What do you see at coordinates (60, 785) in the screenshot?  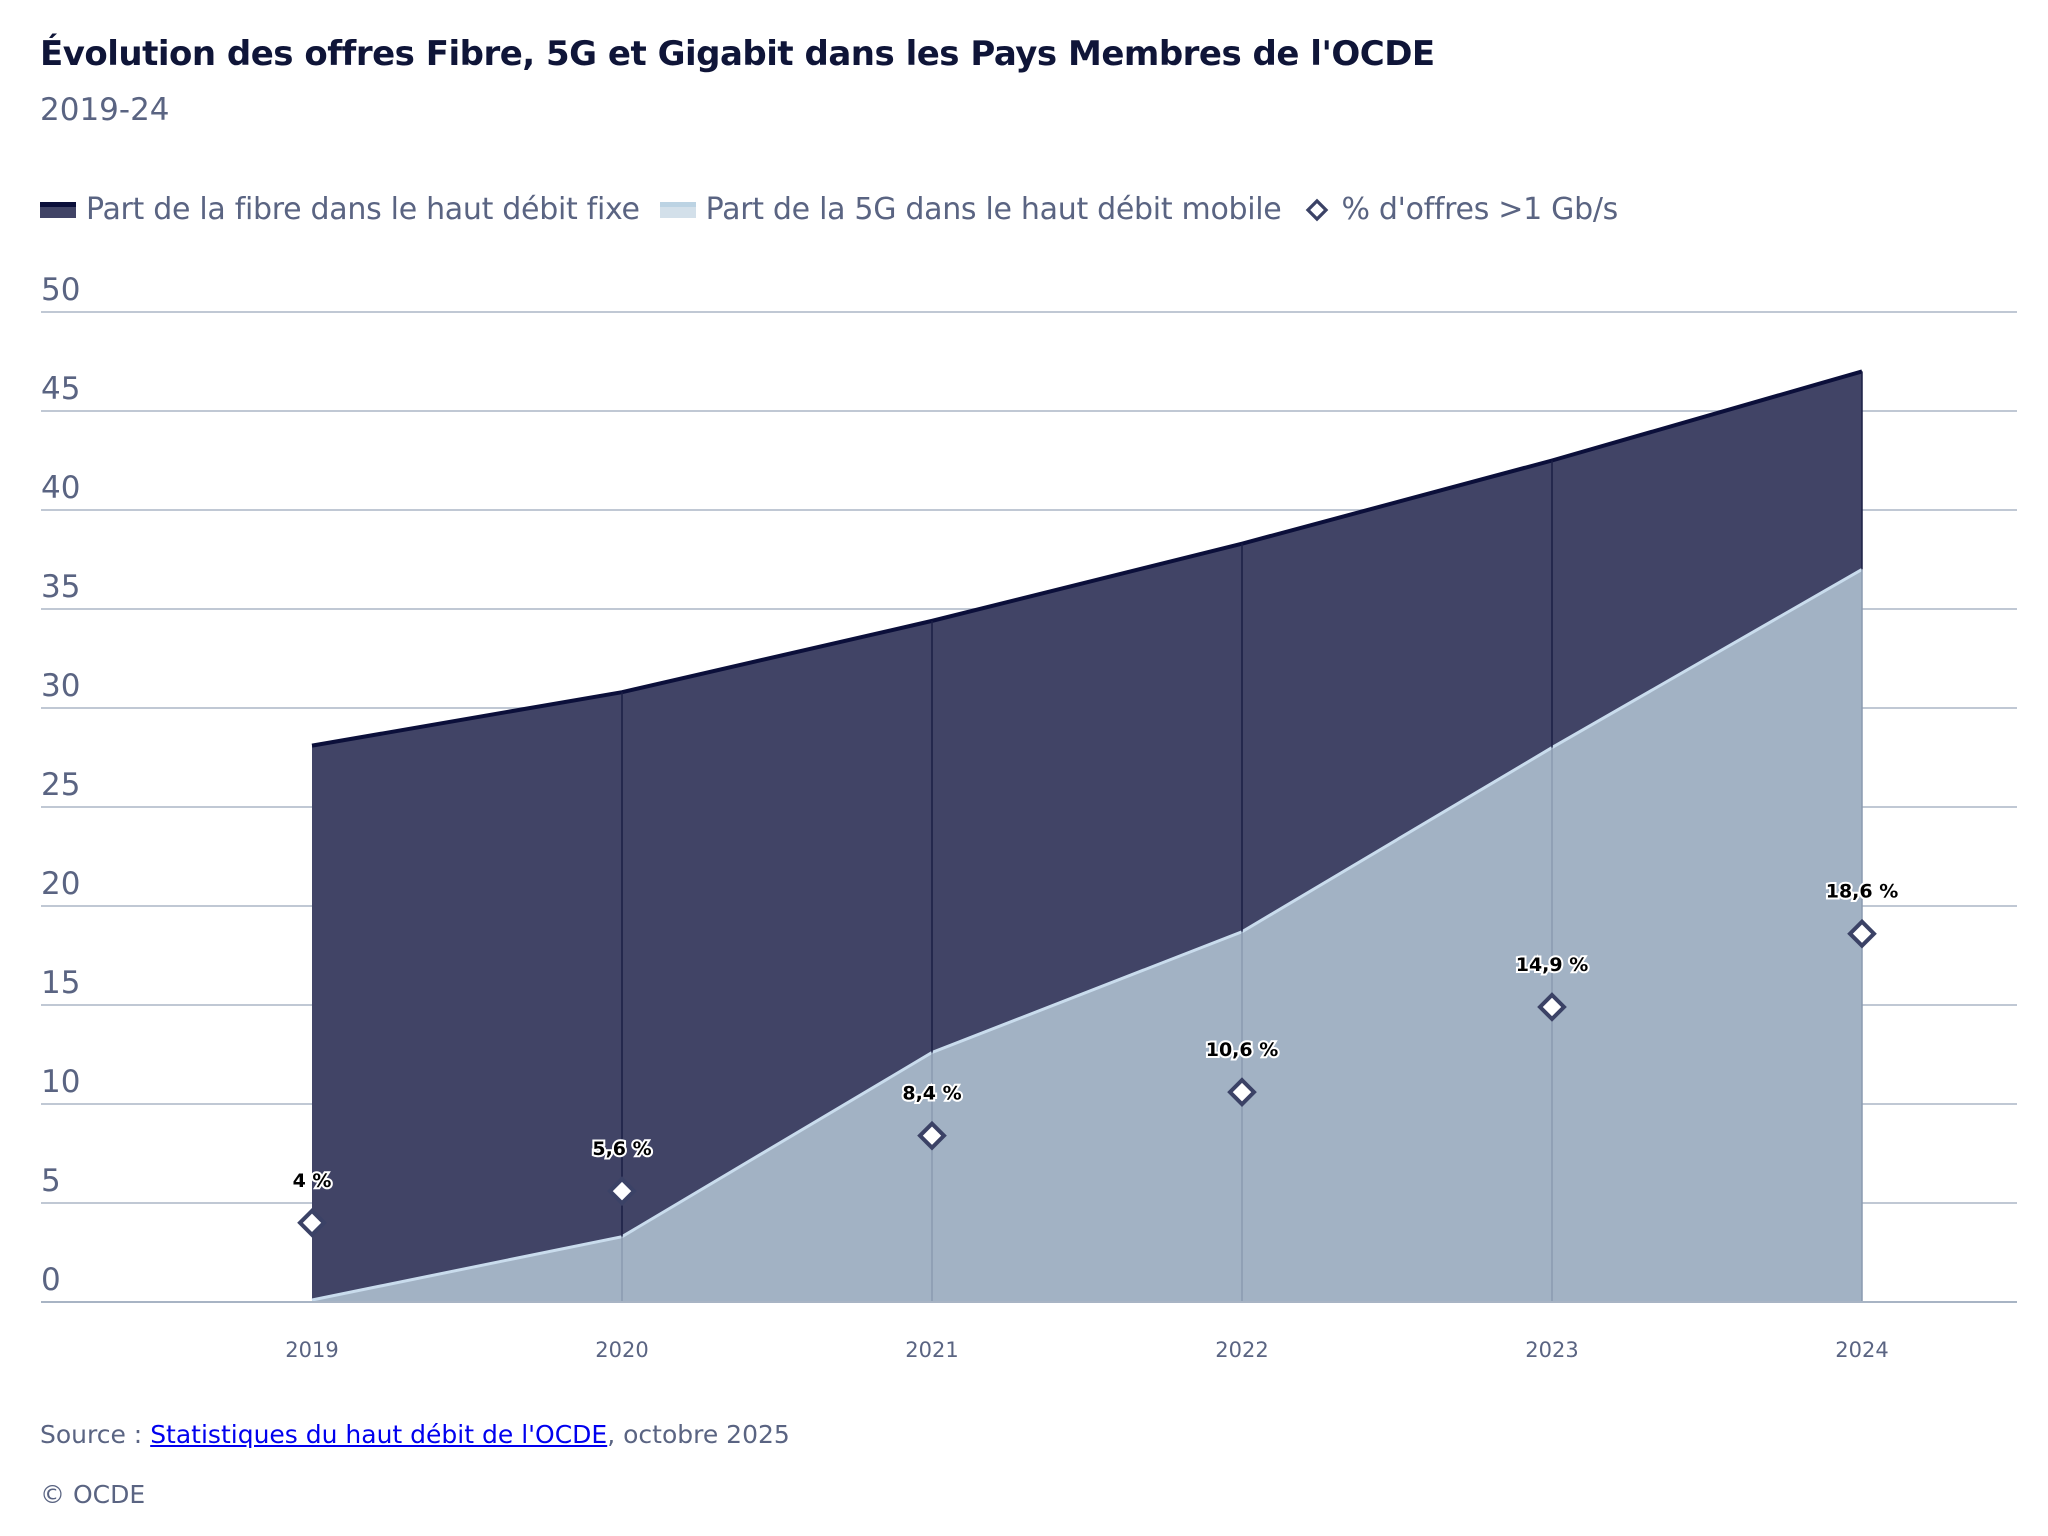 I see `y-tick-label: 25` at bounding box center [60, 785].